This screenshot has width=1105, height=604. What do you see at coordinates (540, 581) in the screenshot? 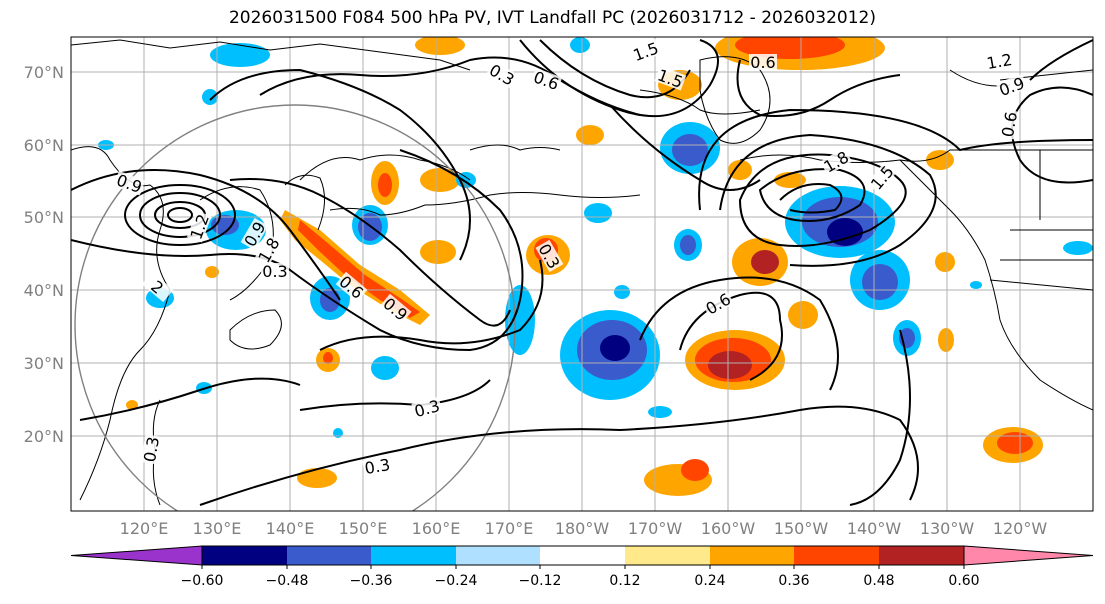
I see `colorbar-tick-label: −0.12` at bounding box center [540, 581].